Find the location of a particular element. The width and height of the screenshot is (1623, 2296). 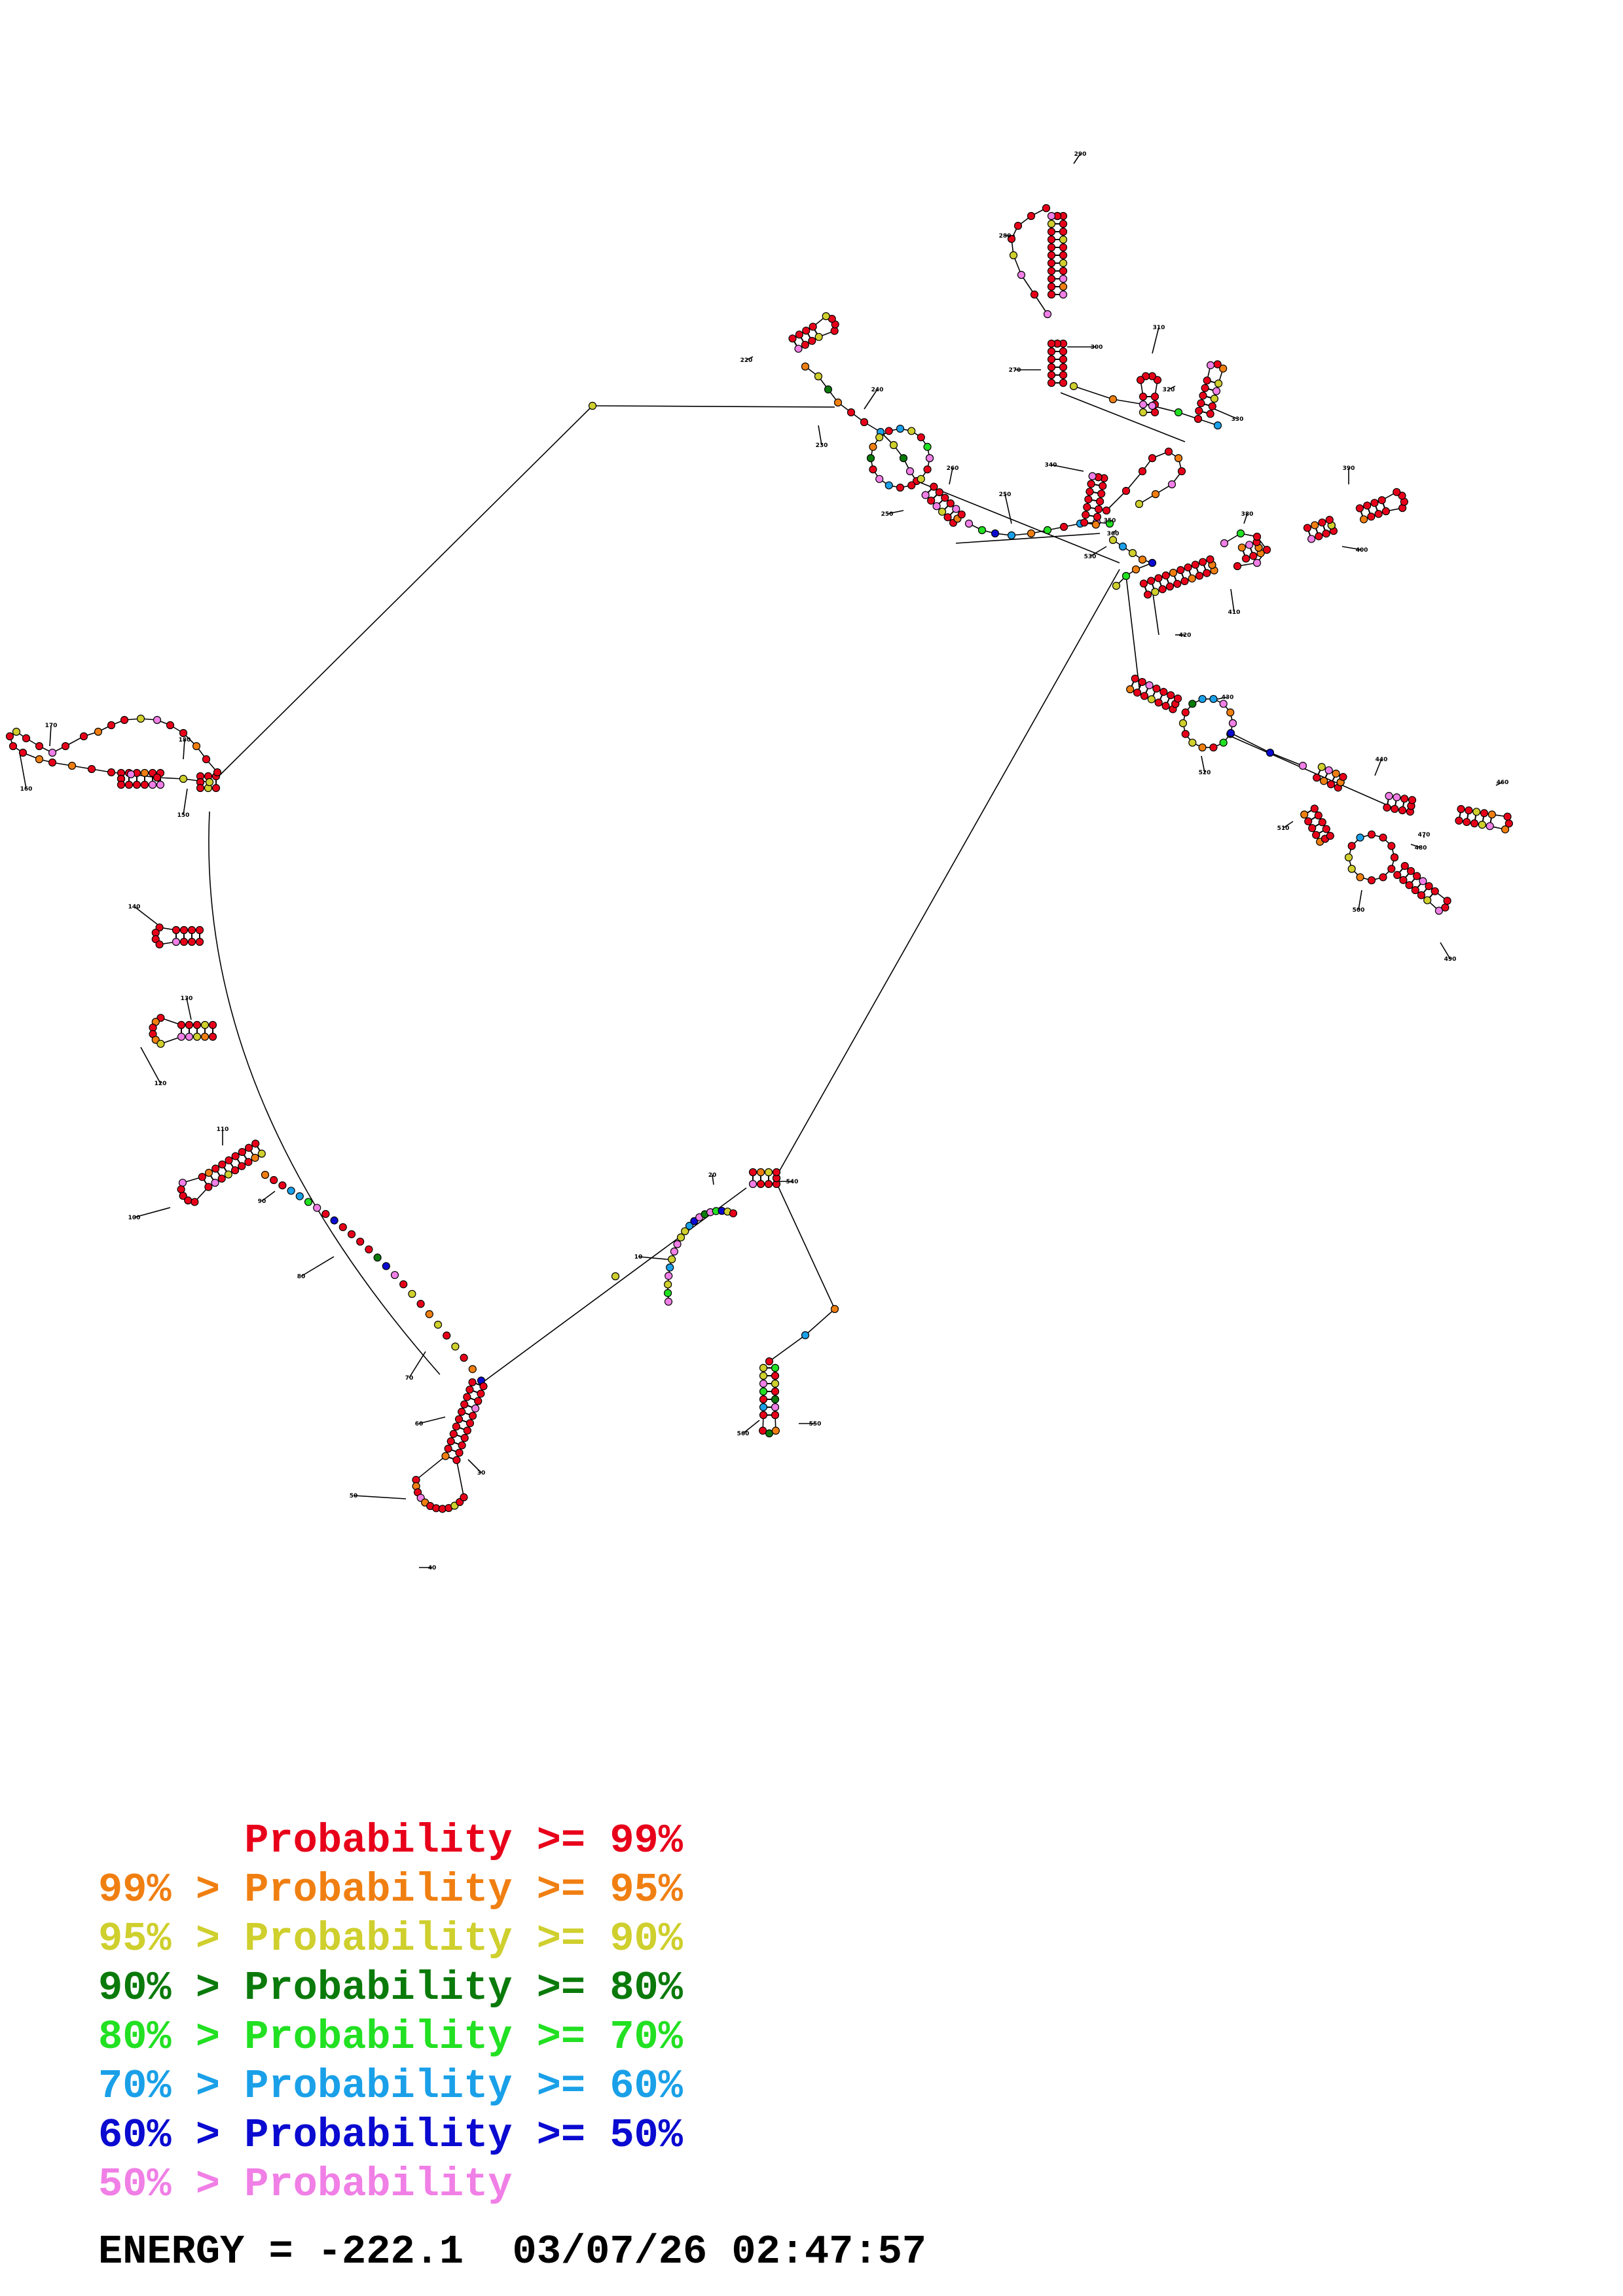

position-label: 110 is located at coordinates (223, 1129).